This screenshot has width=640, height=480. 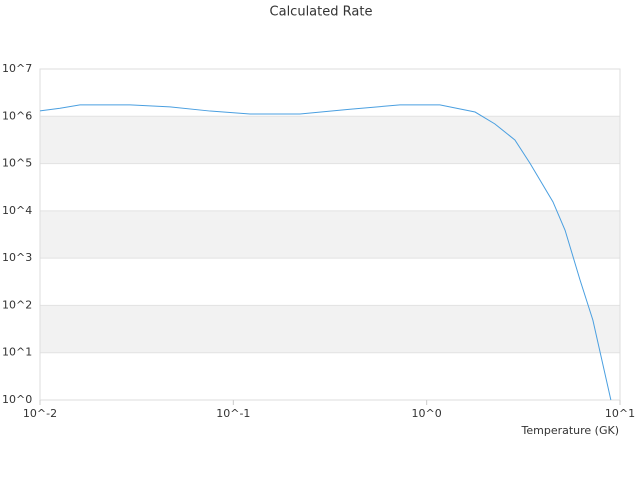 I want to click on x-axis-label: Temperature (GK), so click(x=570, y=430).